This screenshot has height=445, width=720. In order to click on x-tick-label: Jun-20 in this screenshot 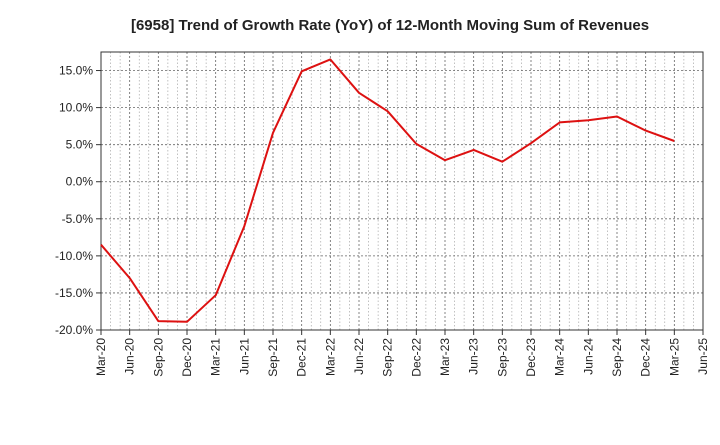, I will do `click(130, 356)`.